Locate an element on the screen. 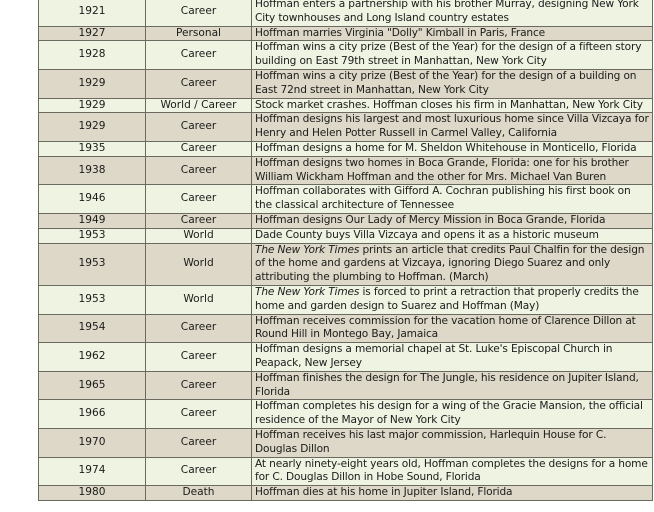  year-cell: 1921 is located at coordinates (92, 13).